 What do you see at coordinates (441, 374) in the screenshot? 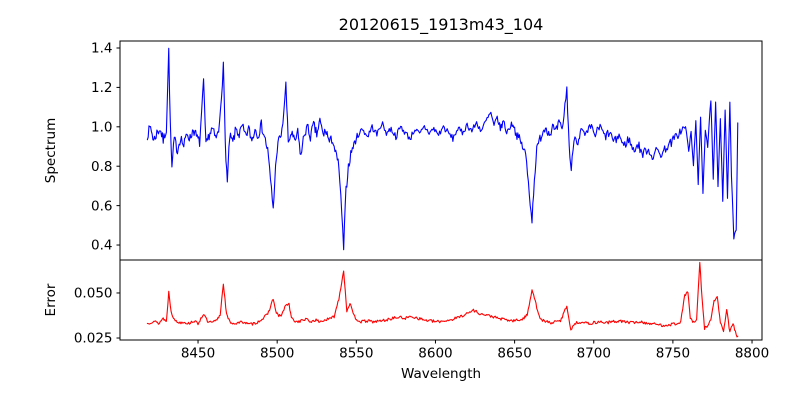
I see `x-axis-label: Wavelength` at bounding box center [441, 374].